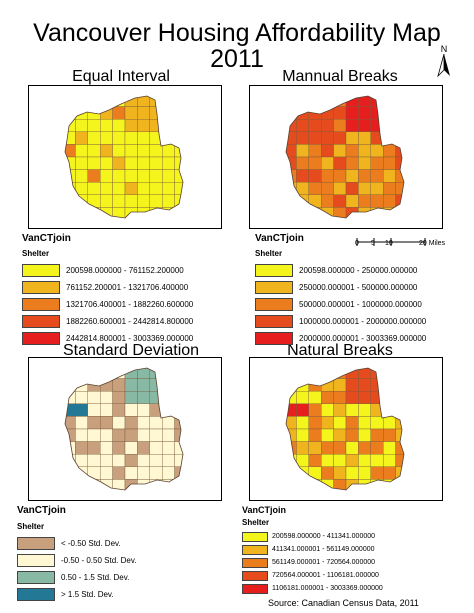 Image resolution: width=474 pixels, height=613 pixels. What do you see at coordinates (127, 304) in the screenshot?
I see `legend-item: 1321706.400001 - 1882260.600000` at bounding box center [127, 304].